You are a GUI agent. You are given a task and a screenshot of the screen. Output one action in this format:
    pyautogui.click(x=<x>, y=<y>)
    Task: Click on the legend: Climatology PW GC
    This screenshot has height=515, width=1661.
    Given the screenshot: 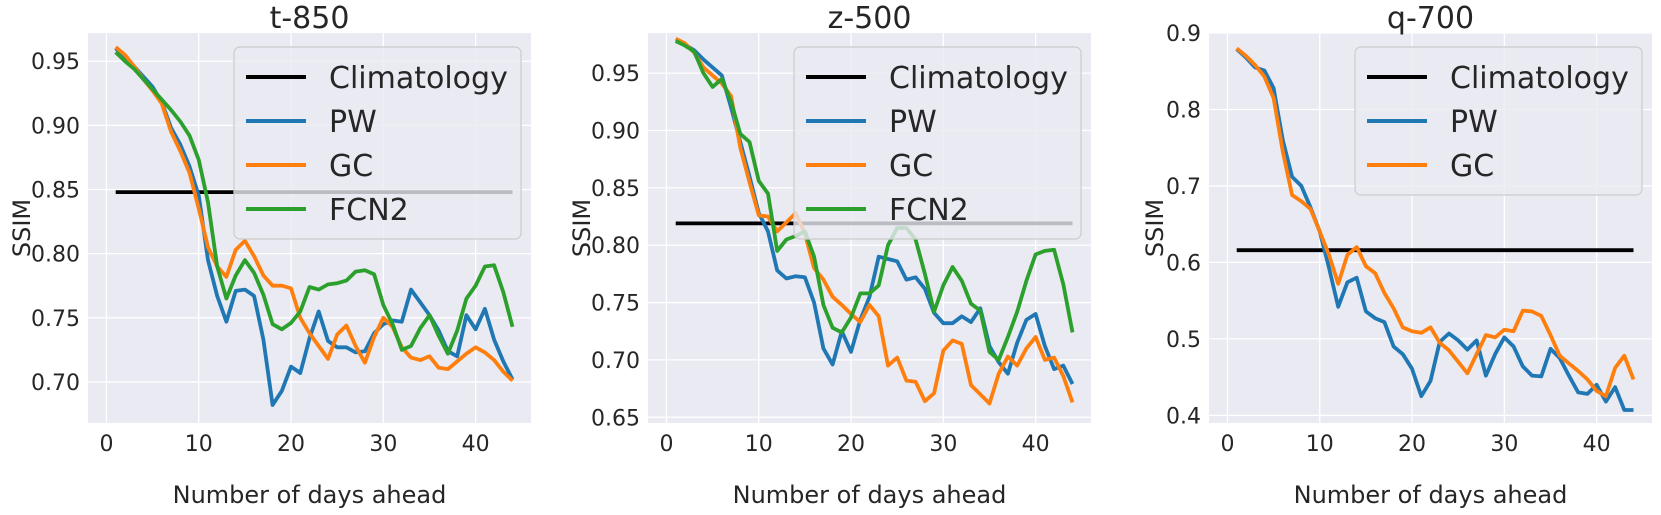 What is the action you would take?
    pyautogui.click(x=1498, y=121)
    